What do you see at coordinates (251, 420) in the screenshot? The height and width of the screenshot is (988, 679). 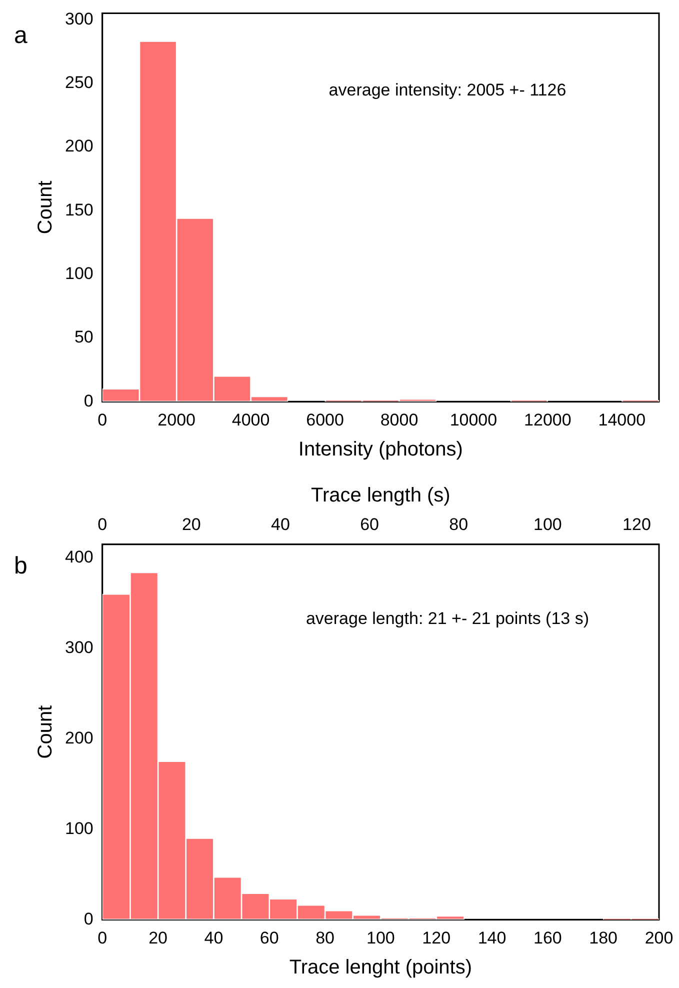 I see `x-tick-label: 4000` at bounding box center [251, 420].